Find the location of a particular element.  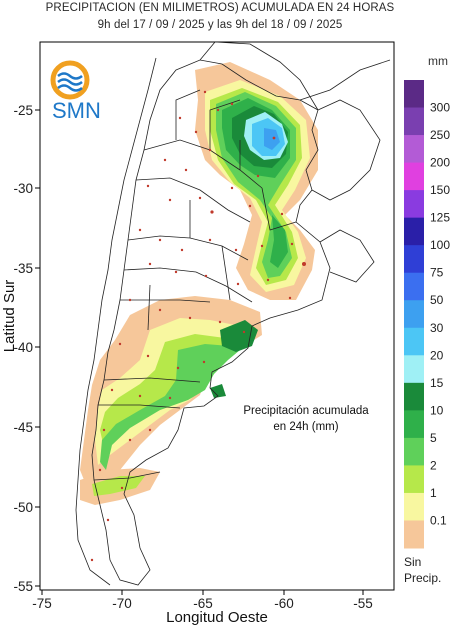

legend-label: 75 is located at coordinates (437, 273).